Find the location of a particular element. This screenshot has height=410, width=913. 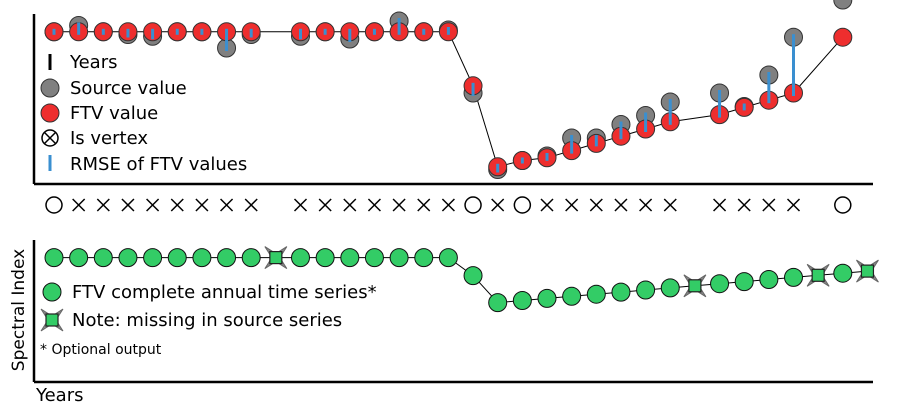

source-point is located at coordinates (843, 5).